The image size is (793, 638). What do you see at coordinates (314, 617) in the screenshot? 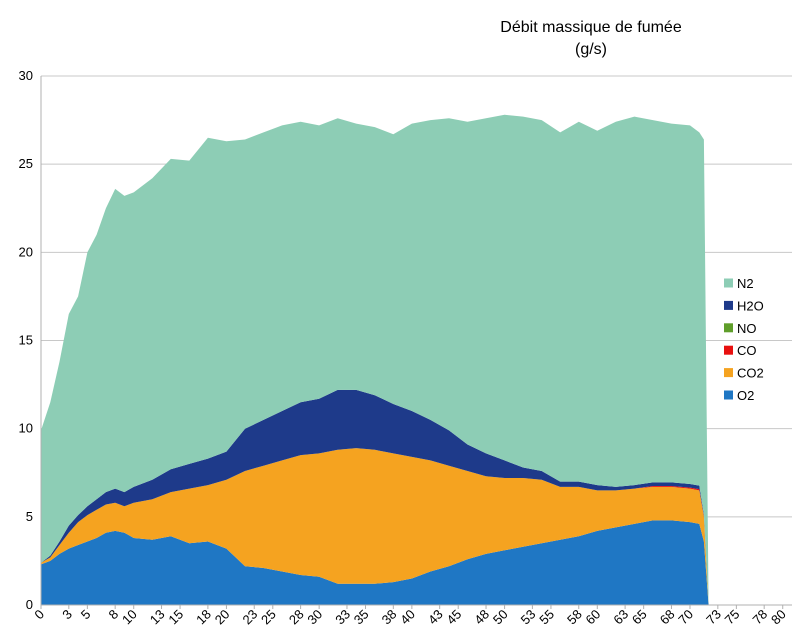
I see `x-tick-label: 30` at bounding box center [314, 617].